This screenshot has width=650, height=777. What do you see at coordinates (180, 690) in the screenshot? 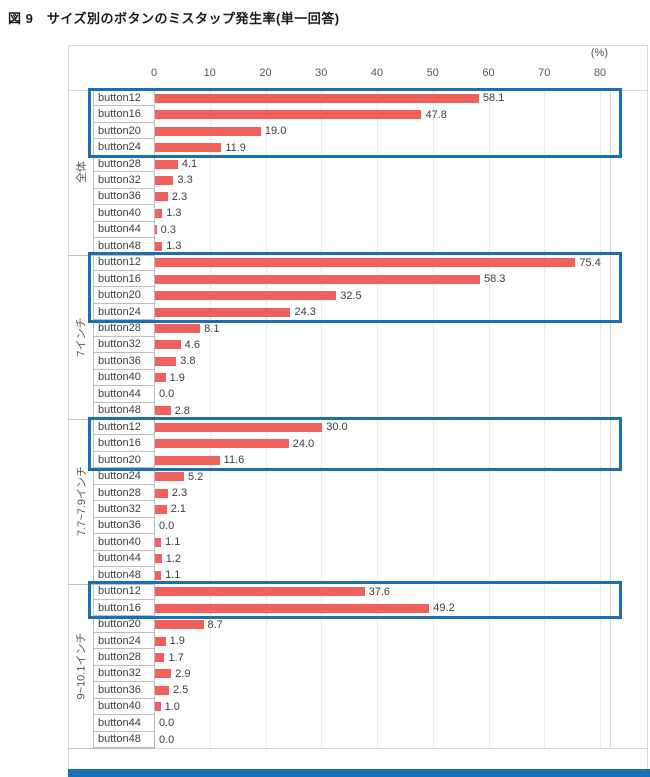
I see `value-label: 2.5` at bounding box center [180, 690].